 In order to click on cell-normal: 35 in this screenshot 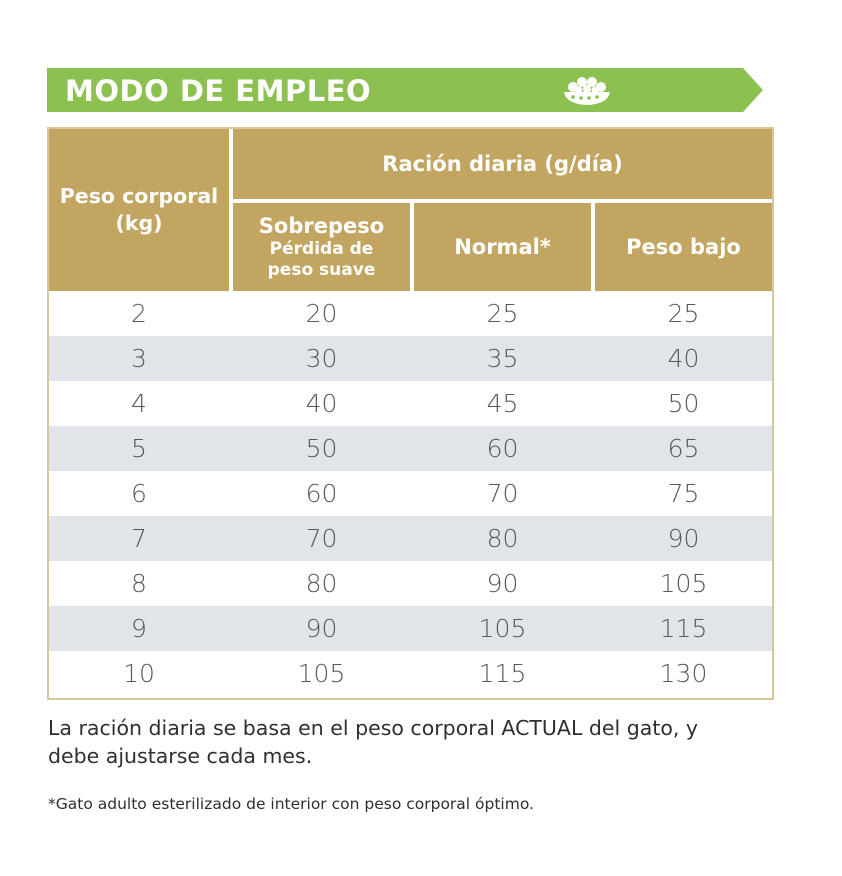, I will do `click(502, 358)`.